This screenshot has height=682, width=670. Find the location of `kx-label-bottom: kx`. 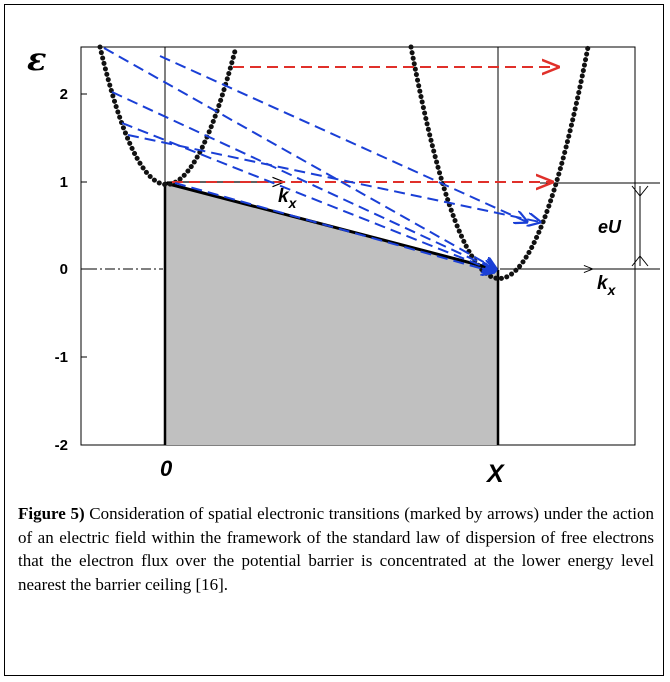

kx-label-bottom: kx is located at coordinates (607, 285).